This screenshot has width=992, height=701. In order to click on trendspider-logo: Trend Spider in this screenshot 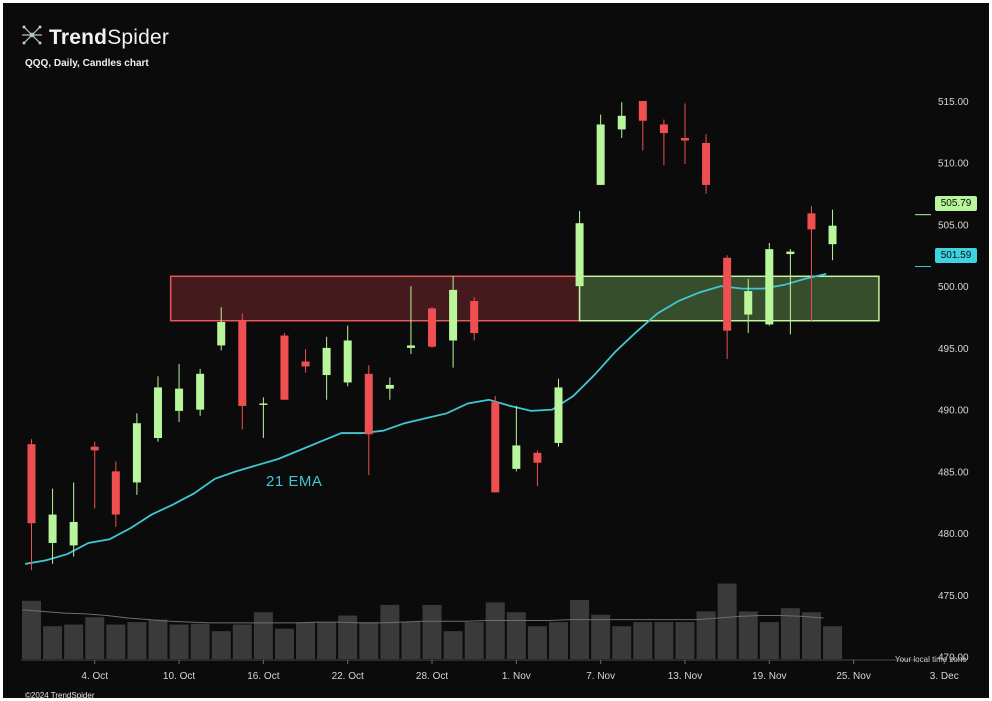, I will do `click(95, 38)`.